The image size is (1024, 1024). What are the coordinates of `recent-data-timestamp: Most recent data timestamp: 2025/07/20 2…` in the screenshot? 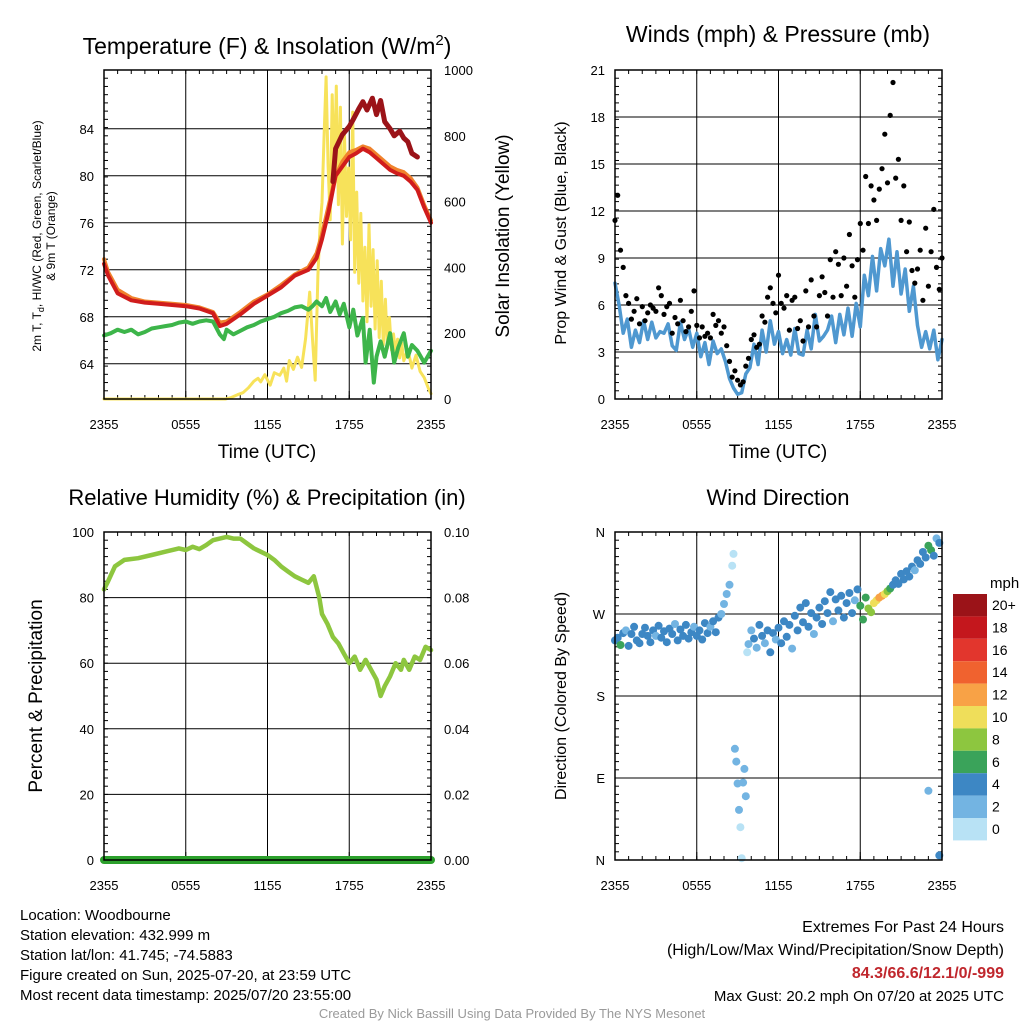 It's located at (186, 995).